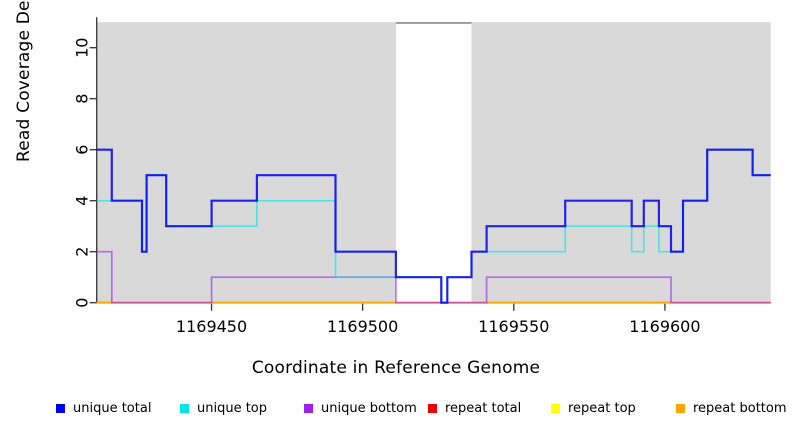  I want to click on legend-label: unique total, so click(112, 408).